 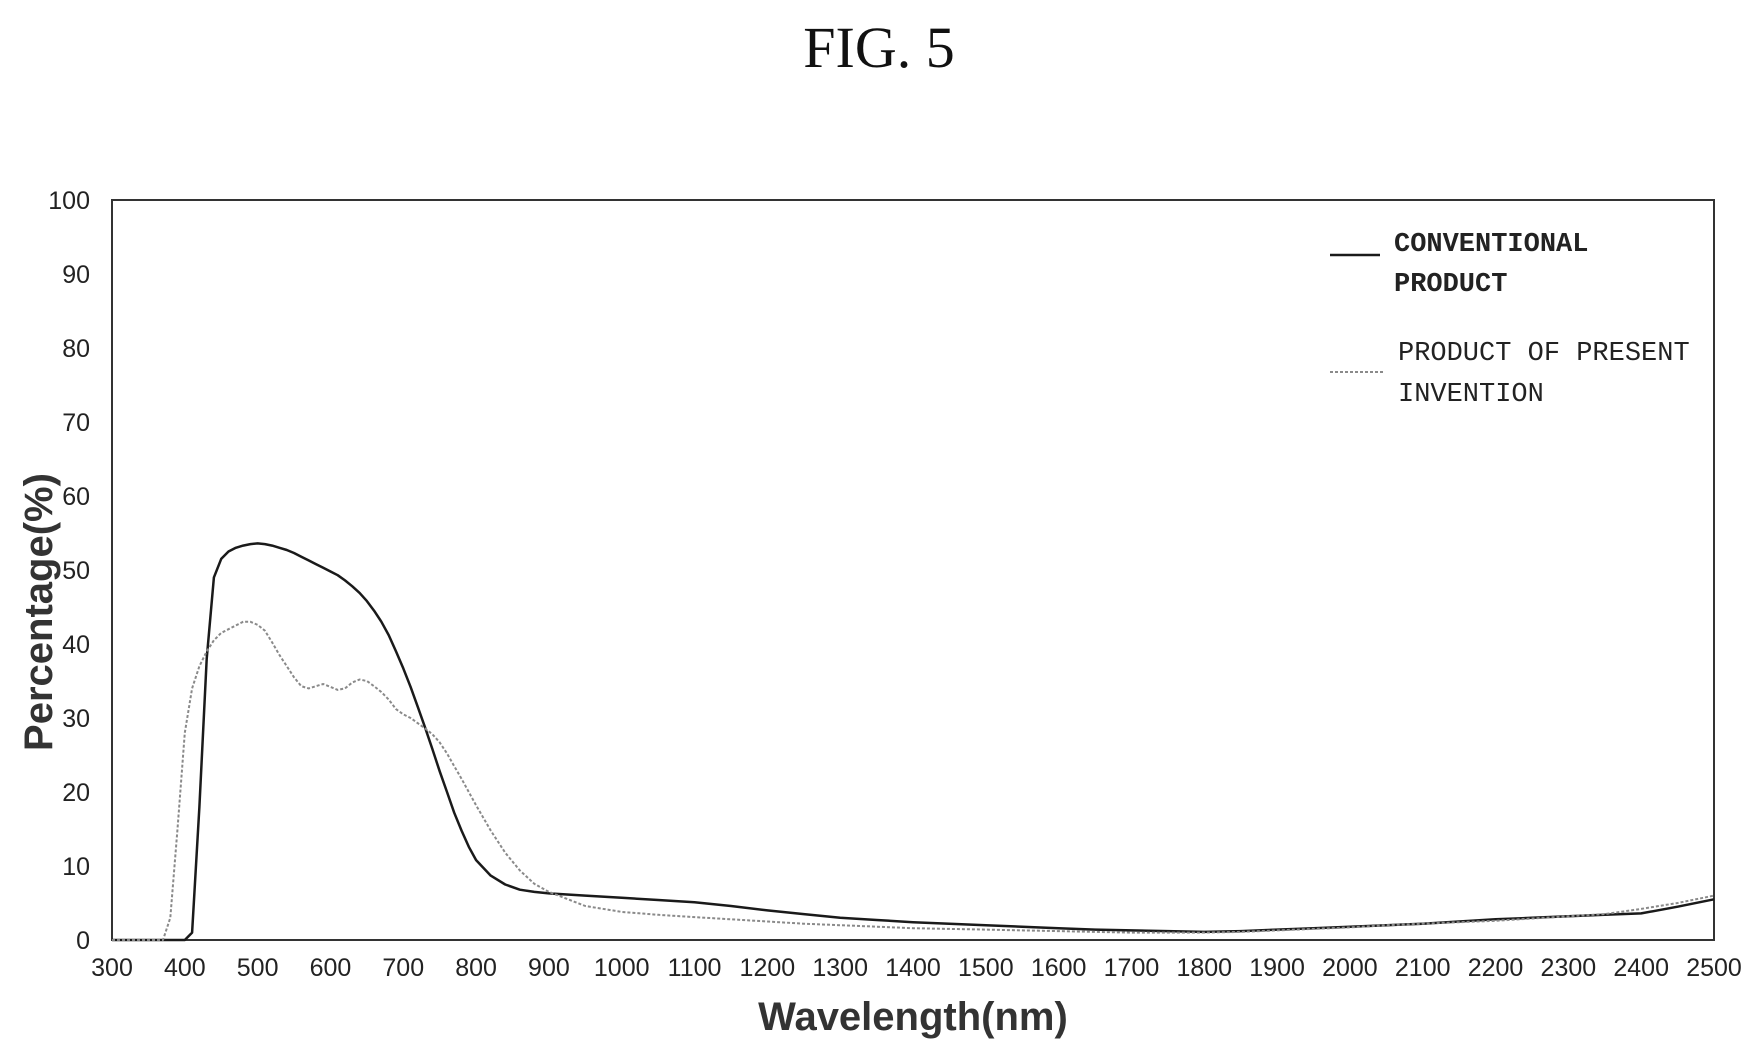 I want to click on x-tick-label: 1000, so click(x=622, y=968).